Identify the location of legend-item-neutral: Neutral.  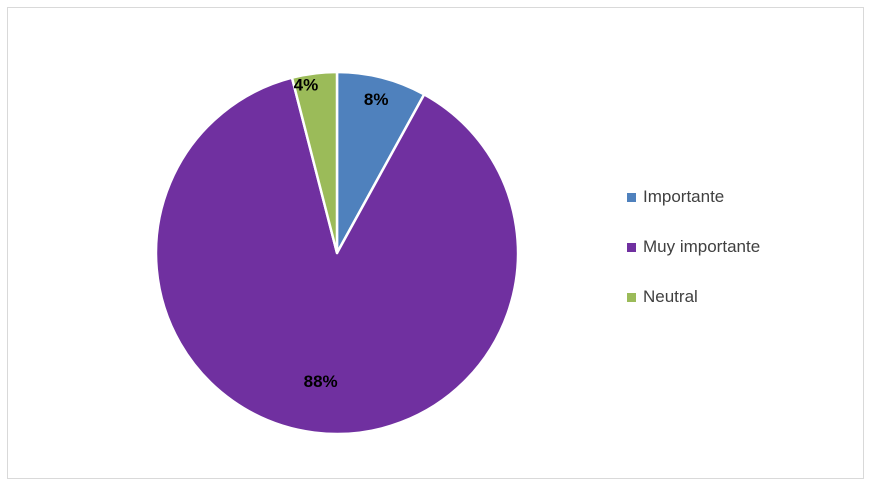
(693, 297).